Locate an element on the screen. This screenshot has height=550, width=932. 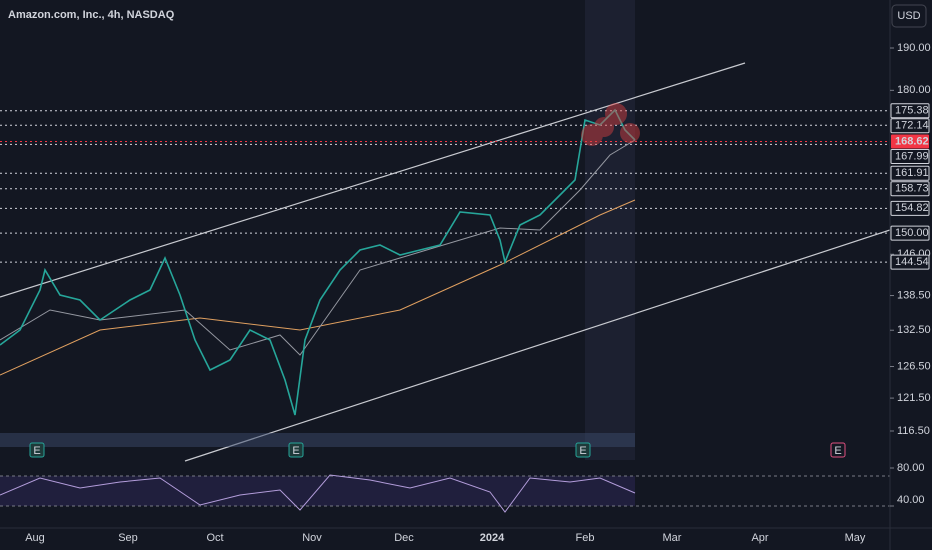
rsi is located at coordinates (318, 493).